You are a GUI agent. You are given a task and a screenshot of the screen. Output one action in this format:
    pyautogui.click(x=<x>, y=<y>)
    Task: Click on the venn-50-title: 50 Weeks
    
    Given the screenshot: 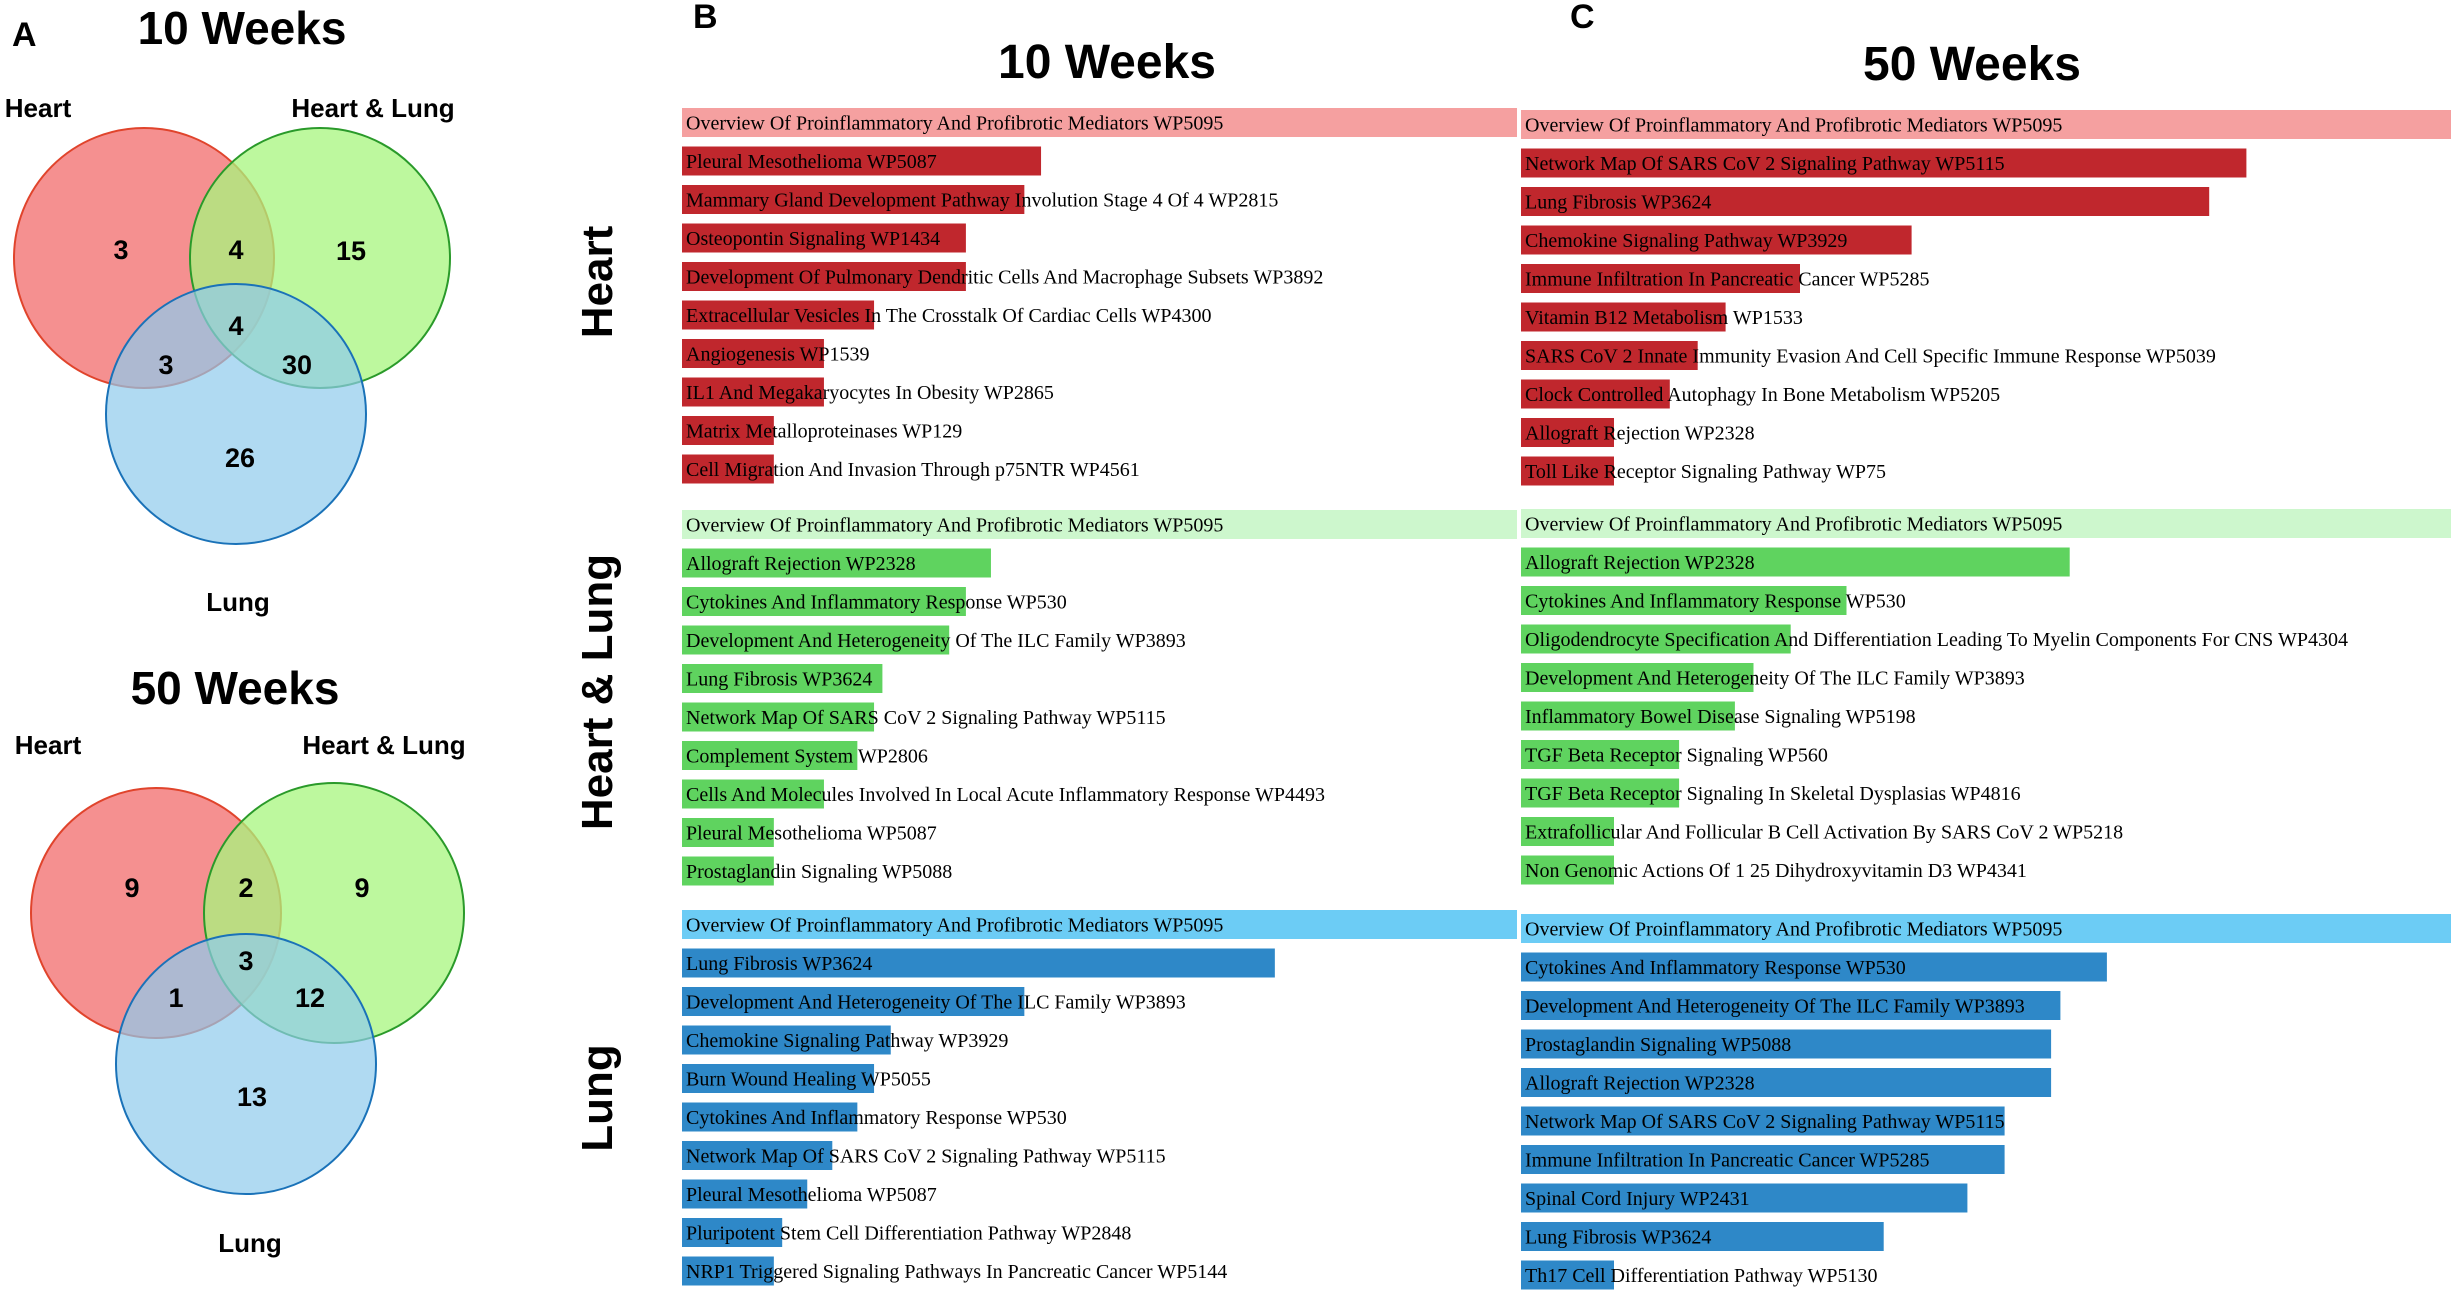 What is the action you would take?
    pyautogui.click(x=235, y=688)
    